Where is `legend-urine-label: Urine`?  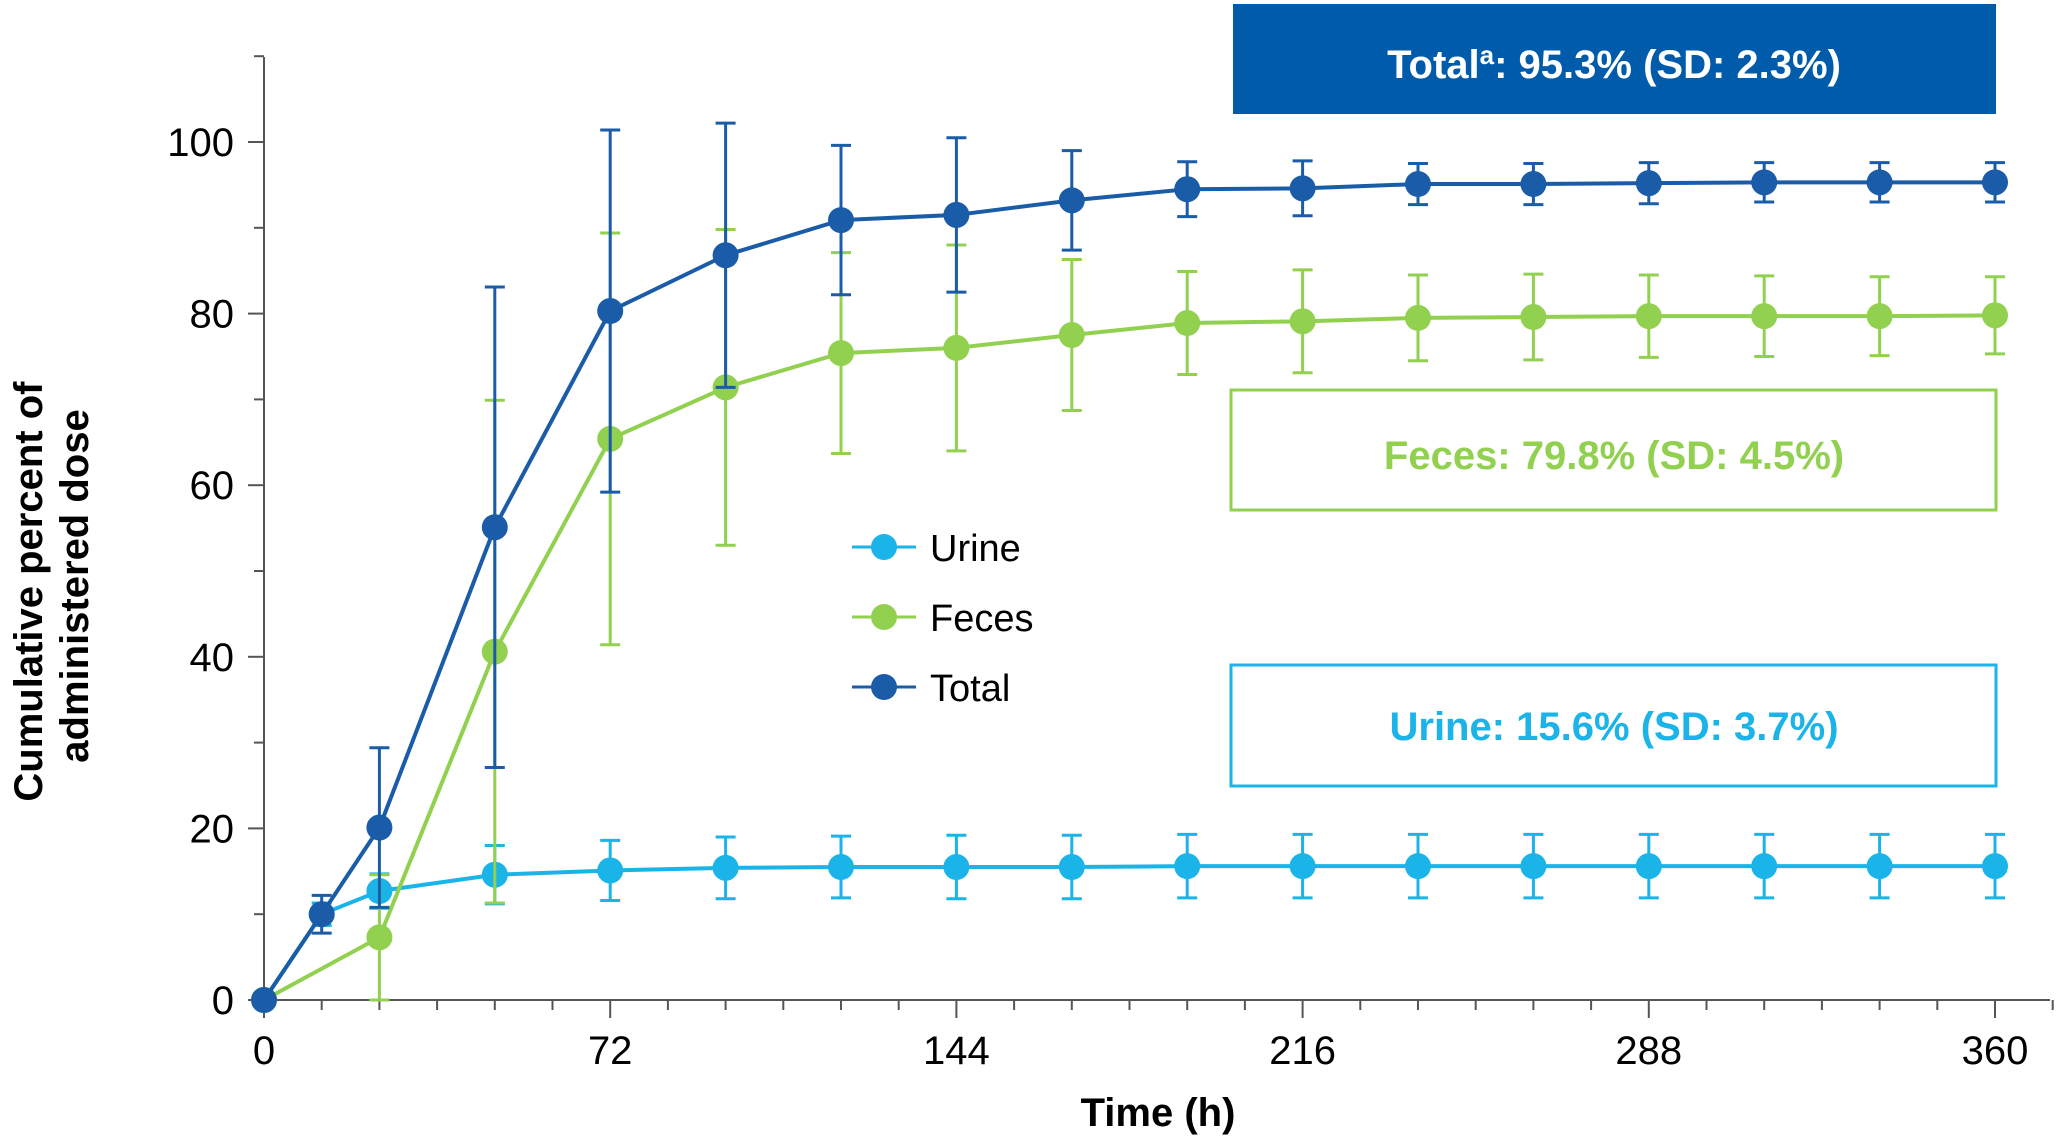 legend-urine-label: Urine is located at coordinates (975, 549).